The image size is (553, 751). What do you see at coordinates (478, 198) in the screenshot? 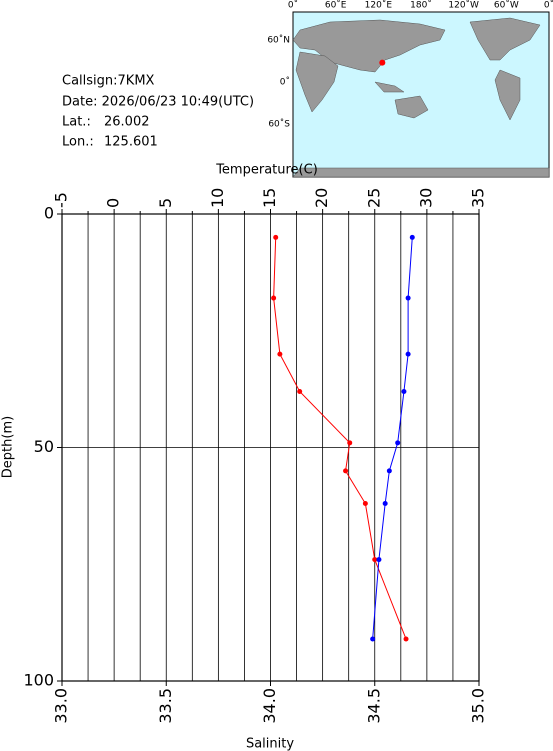
I see `x-tick-label: 35` at bounding box center [478, 198].